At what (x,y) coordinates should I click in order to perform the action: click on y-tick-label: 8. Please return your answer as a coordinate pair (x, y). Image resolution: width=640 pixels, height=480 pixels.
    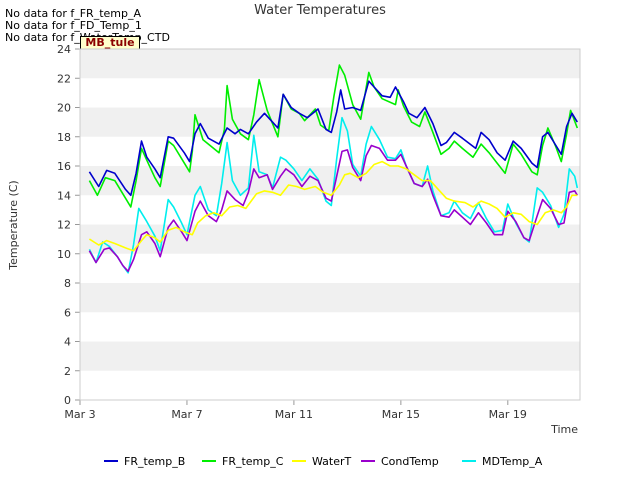
    Looking at the image, I should click on (67, 283).